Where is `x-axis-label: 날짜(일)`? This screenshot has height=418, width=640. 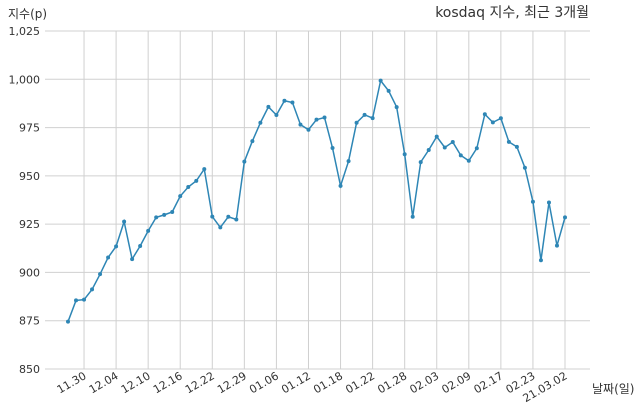
x-axis-label: 날짜(일) is located at coordinates (613, 389).